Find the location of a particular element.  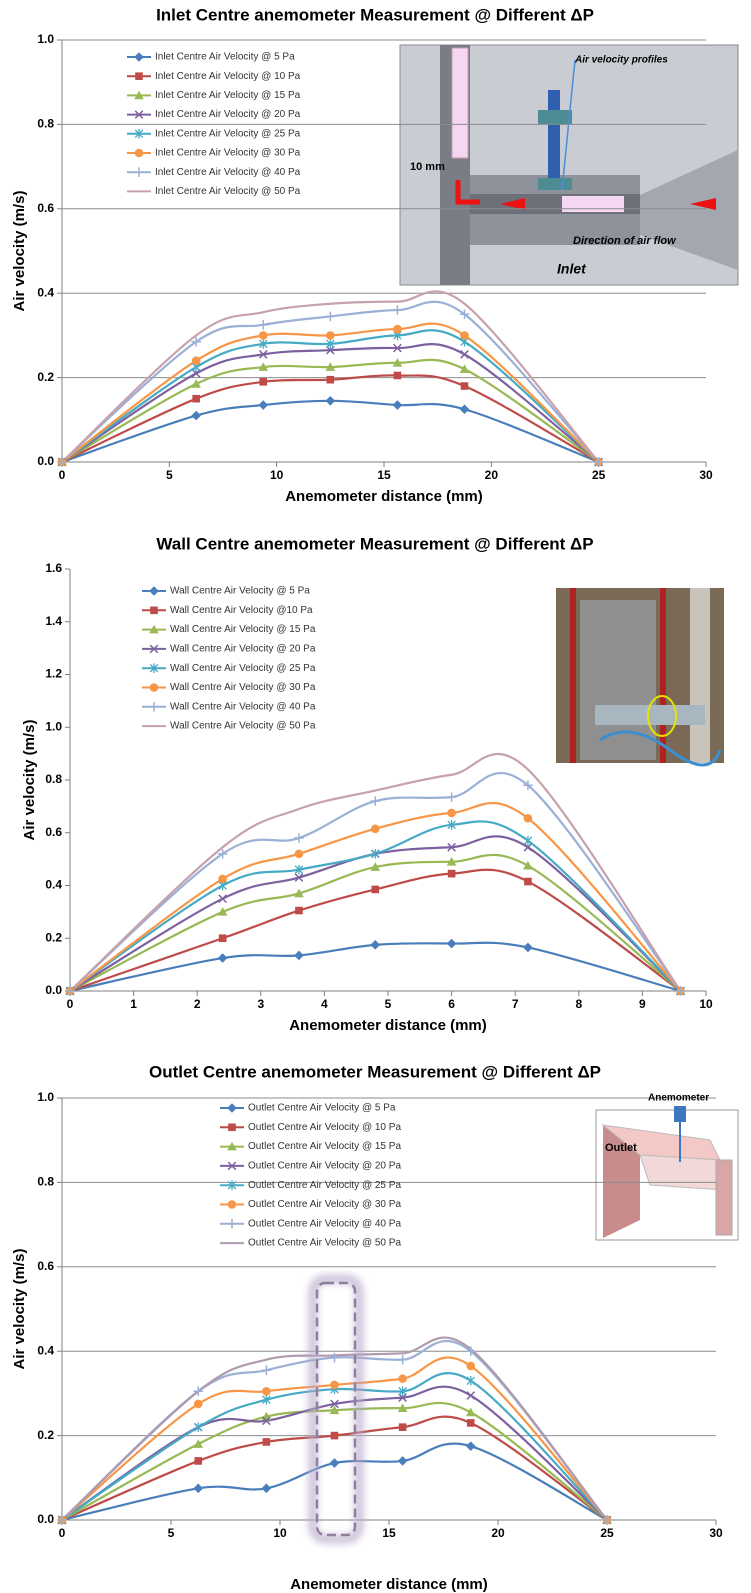

outlet-inset is located at coordinates (667, 1173).